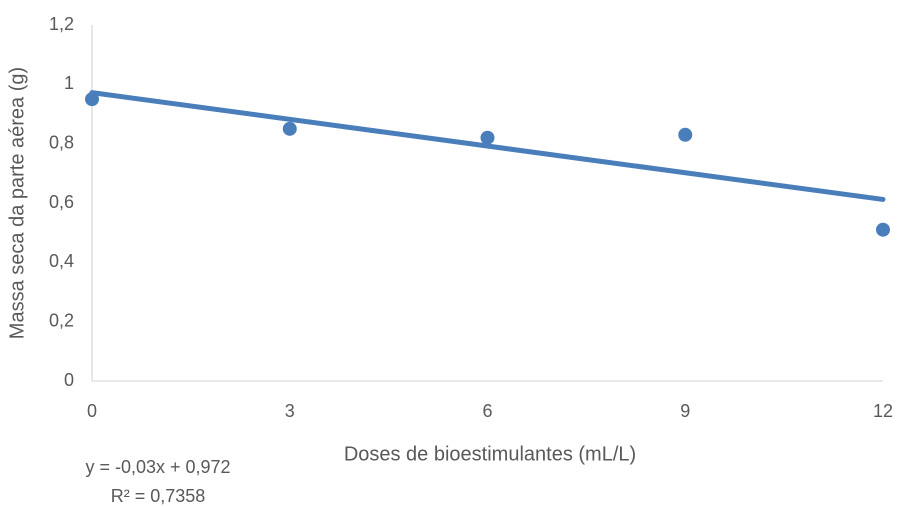 This screenshot has height=507, width=899. Describe the element at coordinates (685, 411) in the screenshot. I see `x-tick-label: 9` at that location.